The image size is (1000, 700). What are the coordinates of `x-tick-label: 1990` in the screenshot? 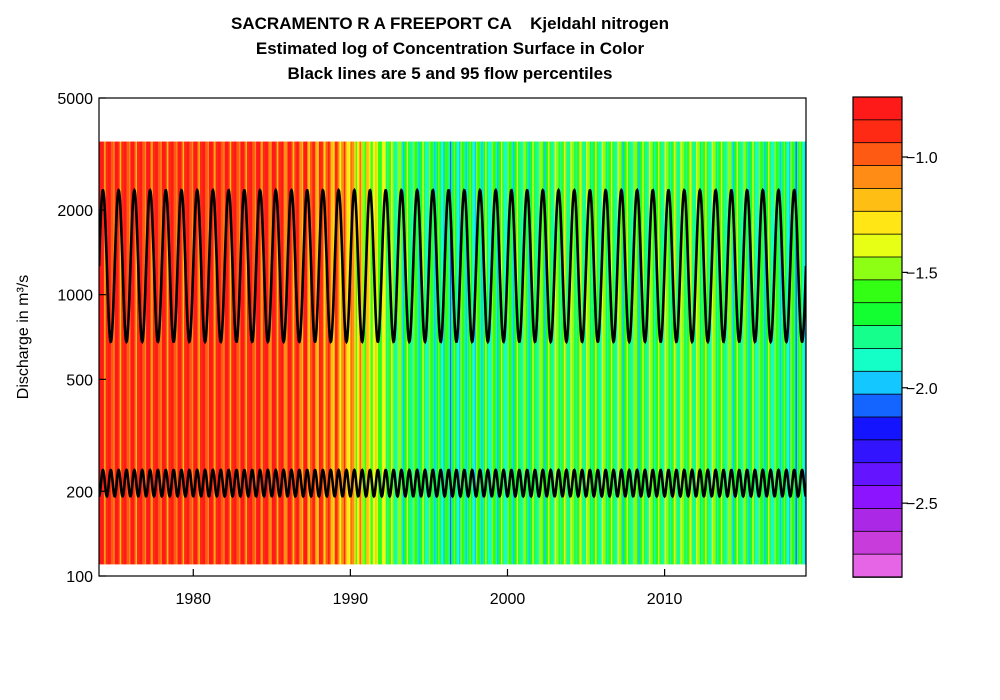 It's located at (351, 599).